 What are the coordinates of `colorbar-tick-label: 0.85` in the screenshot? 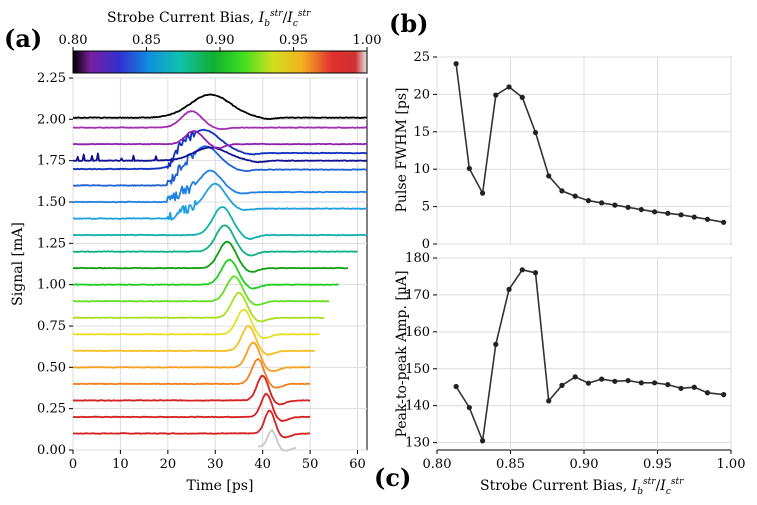 It's located at (146, 40).